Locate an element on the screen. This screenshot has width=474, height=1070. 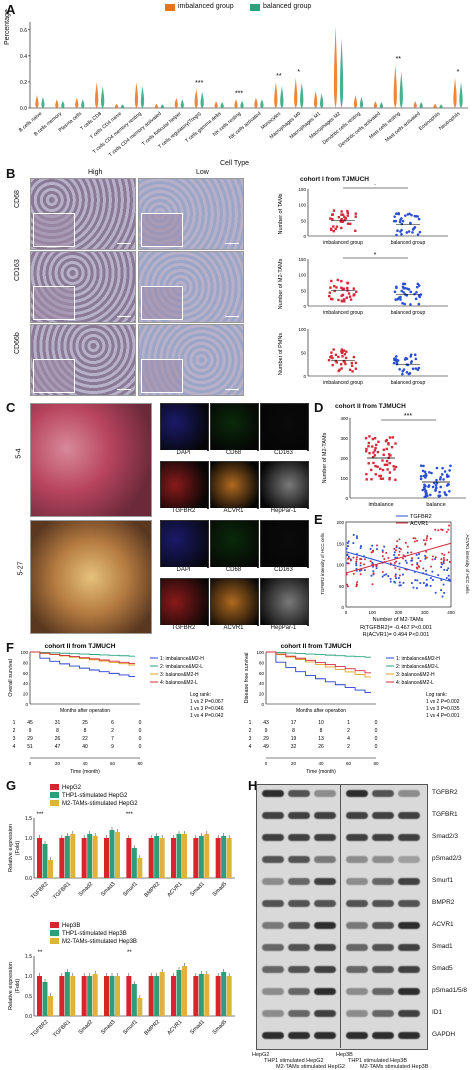
legend-balanced-swatch is located at coordinates (255, 7).